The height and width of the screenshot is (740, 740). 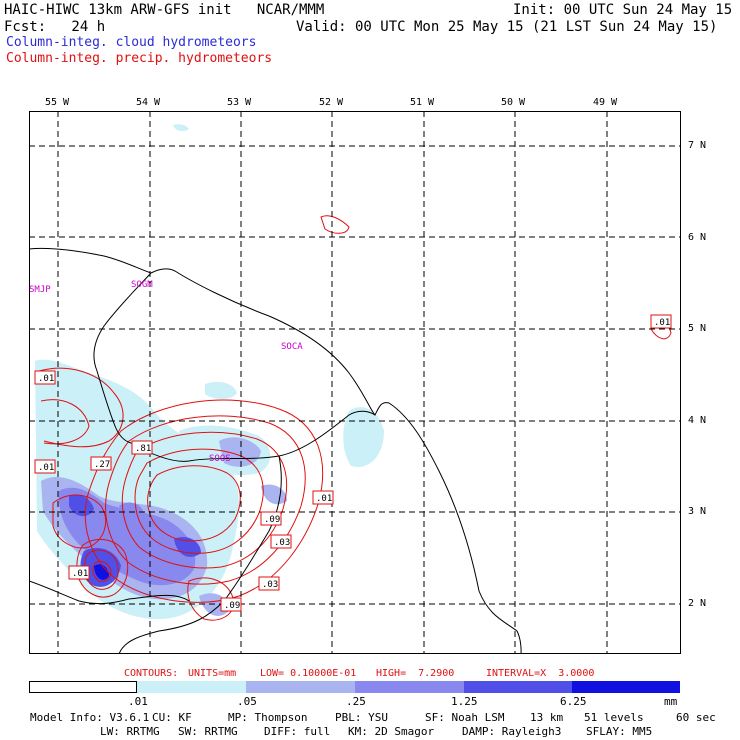 What do you see at coordinates (619, 731) in the screenshot?
I see `footer-sflay: SFLAY: MM5` at bounding box center [619, 731].